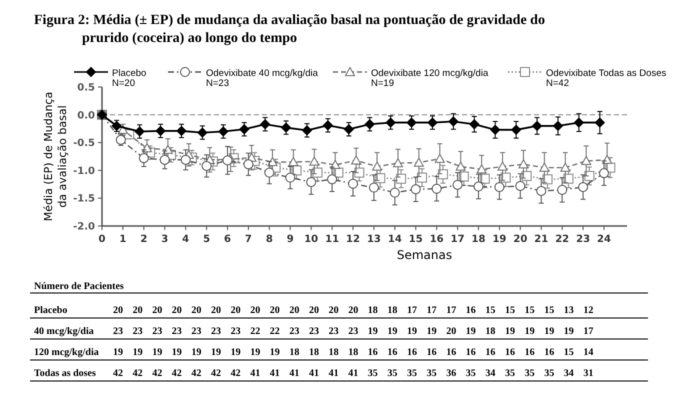 Image resolution: width=691 pixels, height=395 pixels. I want to click on x-tick-label: 10, so click(311, 239).